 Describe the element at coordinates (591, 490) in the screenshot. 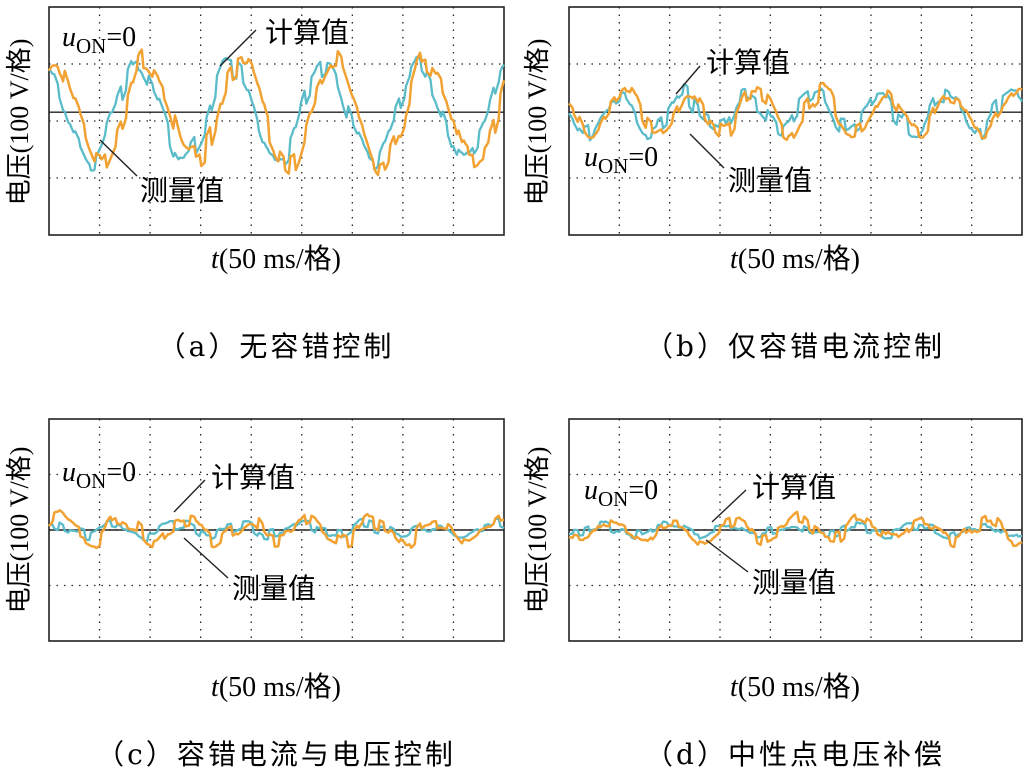

I see `panel-d-u-symbol: u` at that location.